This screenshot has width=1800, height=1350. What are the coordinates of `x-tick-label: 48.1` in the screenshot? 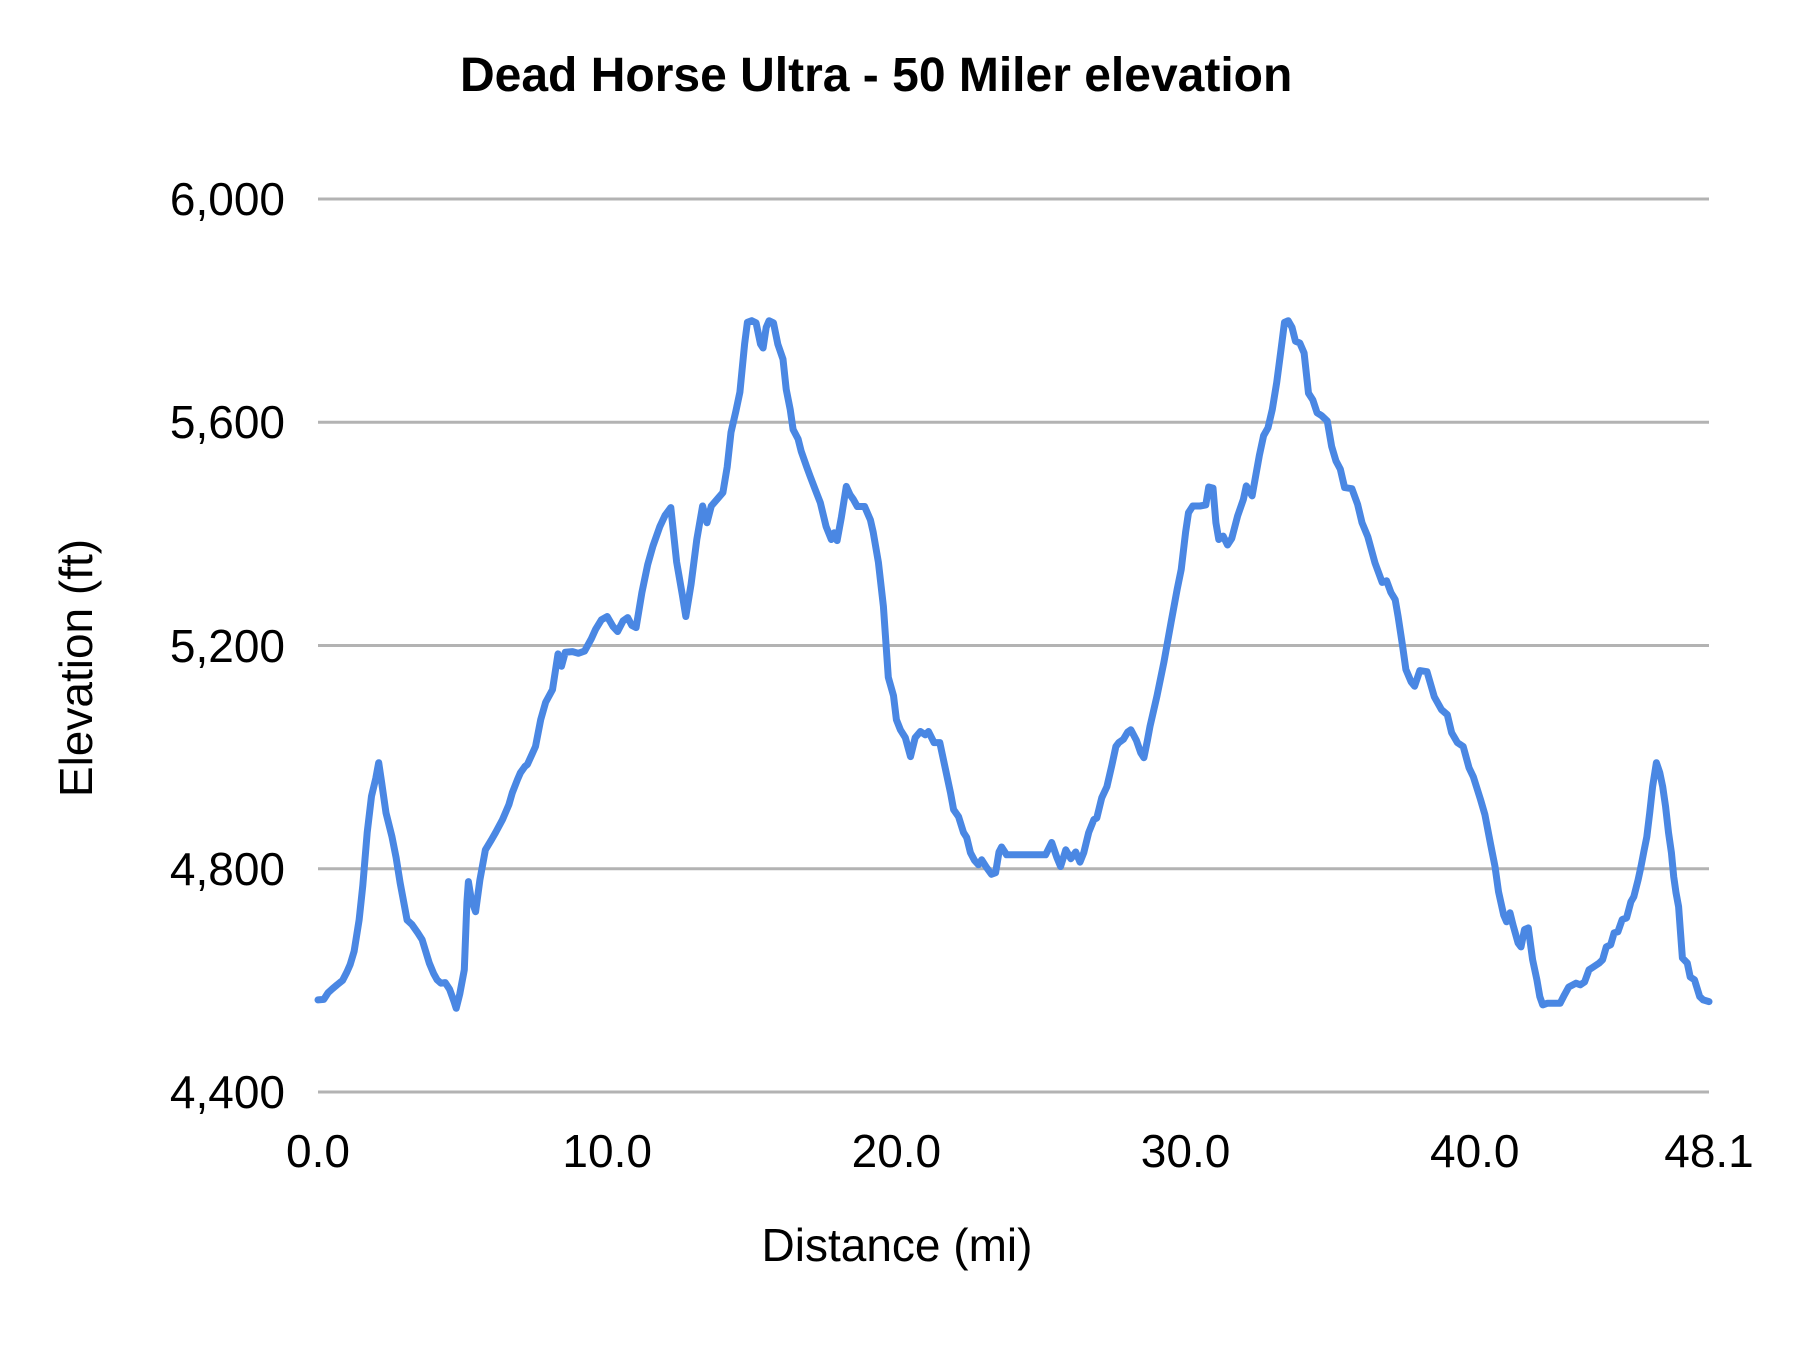 It's located at (1709, 1151).